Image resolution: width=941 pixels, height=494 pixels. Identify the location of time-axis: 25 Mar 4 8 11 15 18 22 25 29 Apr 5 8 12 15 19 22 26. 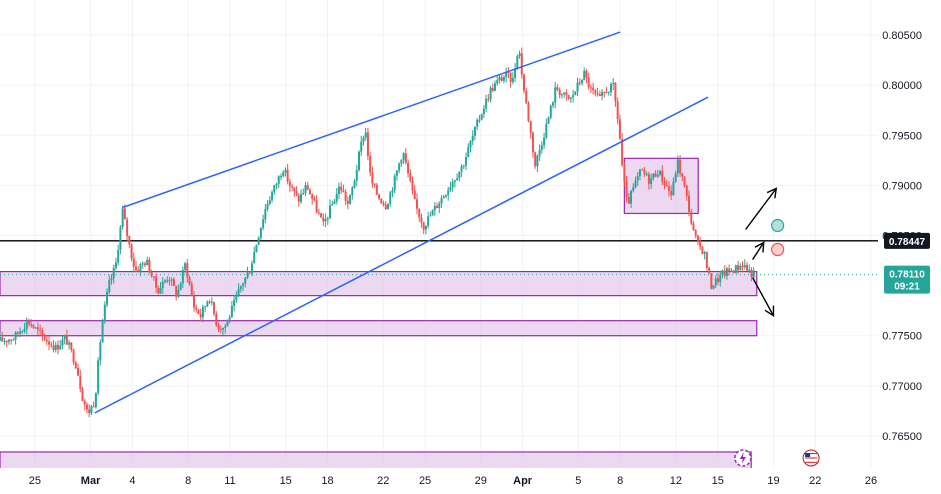
(470, 481).